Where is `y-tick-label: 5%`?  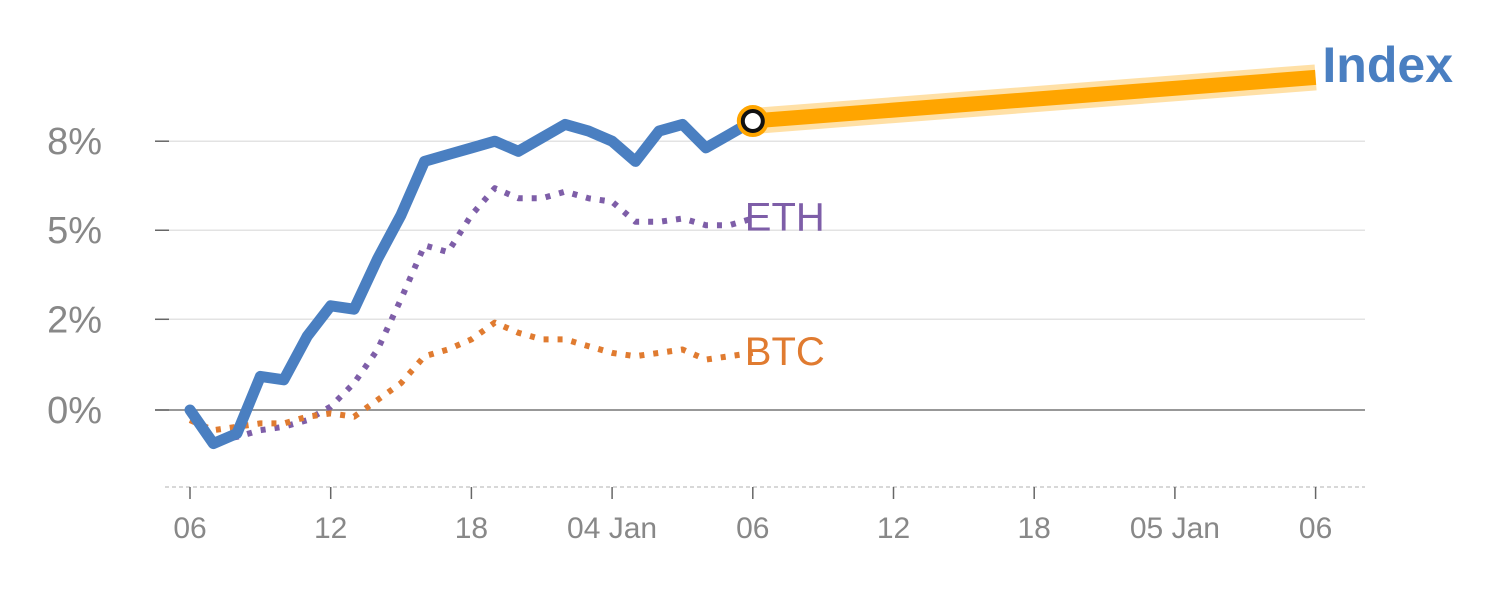 y-tick-label: 5% is located at coordinates (74, 231).